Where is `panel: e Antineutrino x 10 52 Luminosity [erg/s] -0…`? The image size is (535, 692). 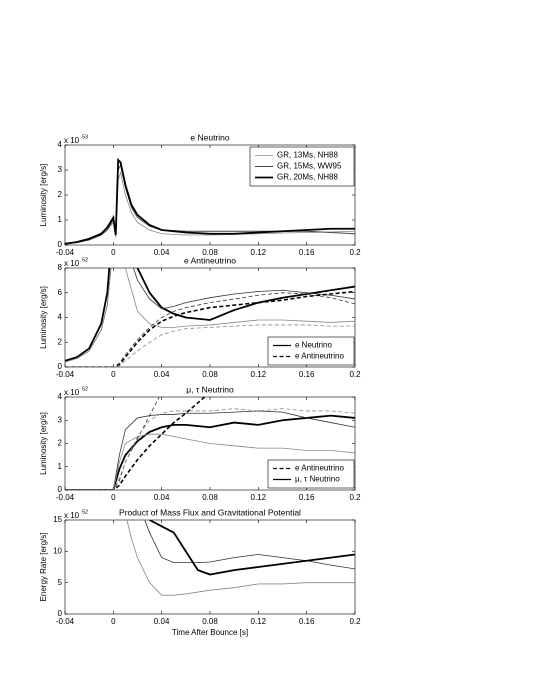
panel: e Antineutrino x 10 52 Luminosity [erg/s] -0… is located at coordinates (200, 317).